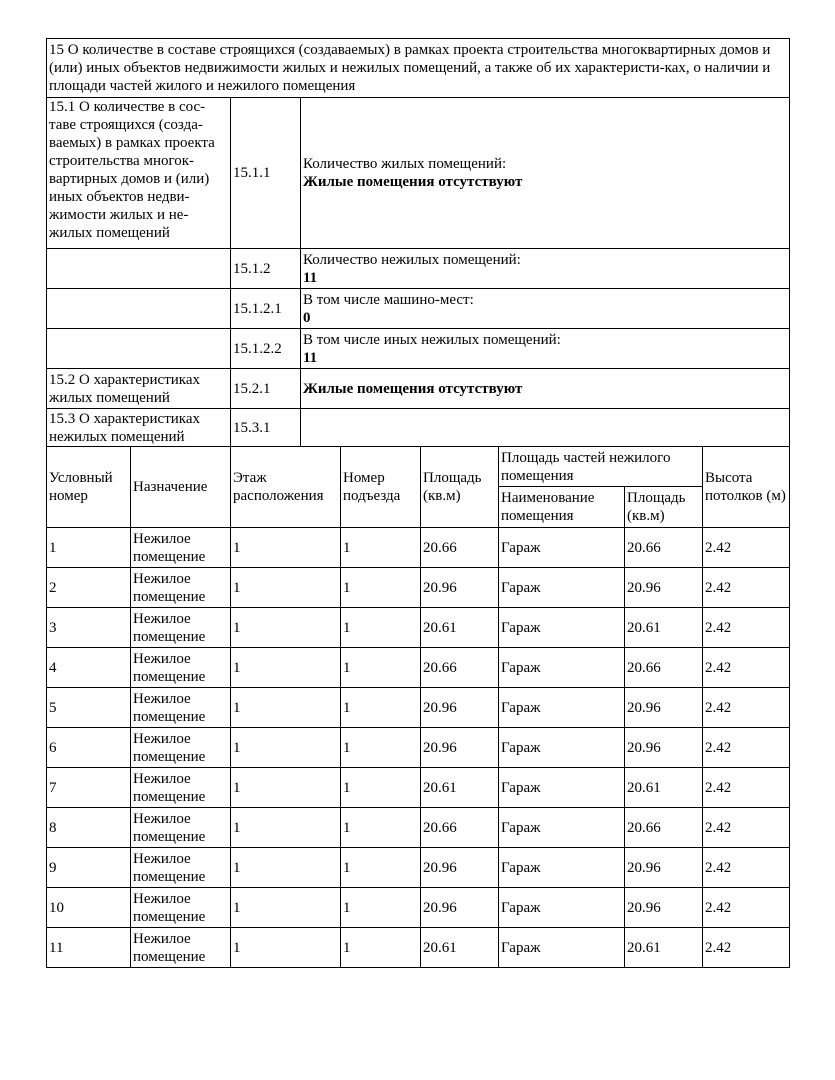  Describe the element at coordinates (545, 388) in the screenshot. I see `residential-characteristics: Жилые помещения отсутствуют` at that location.